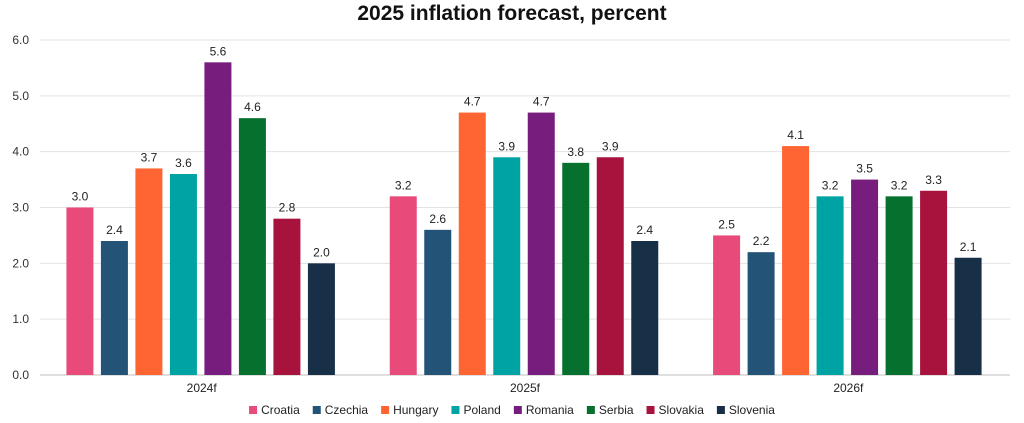 The height and width of the screenshot is (423, 1024). I want to click on data-label: 3.6, so click(183, 163).